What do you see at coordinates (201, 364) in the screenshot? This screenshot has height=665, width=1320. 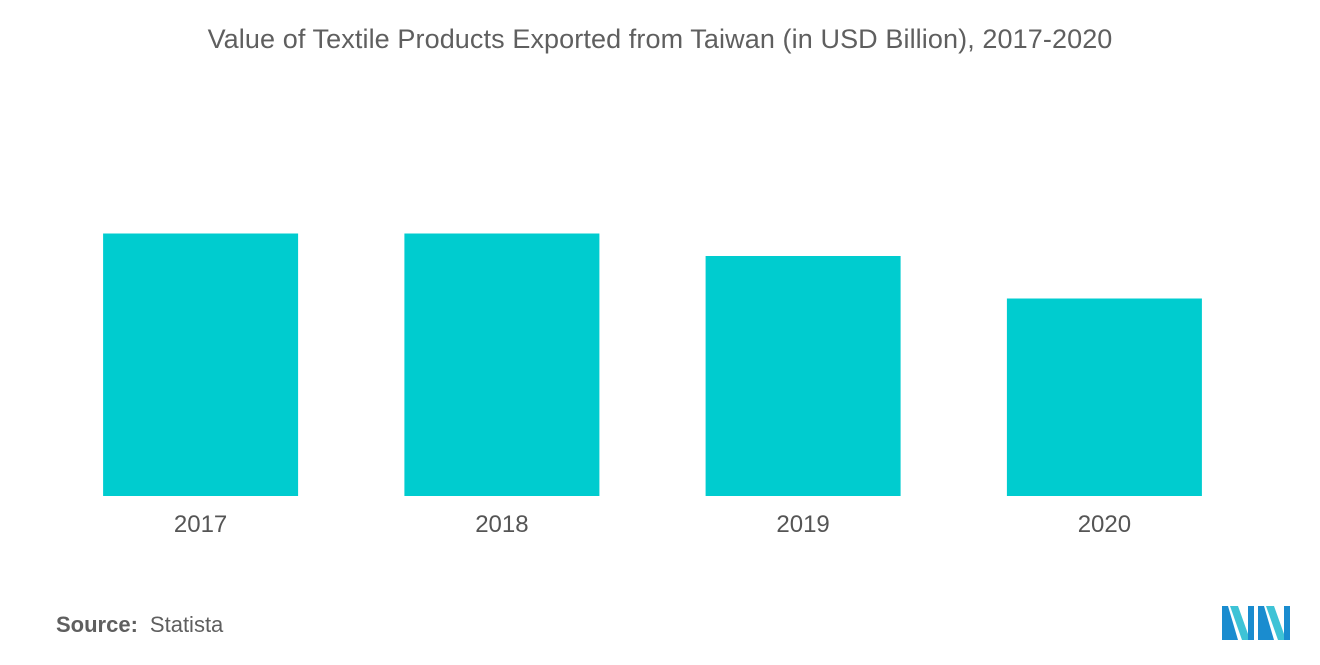 I see `bar-2017` at bounding box center [201, 364].